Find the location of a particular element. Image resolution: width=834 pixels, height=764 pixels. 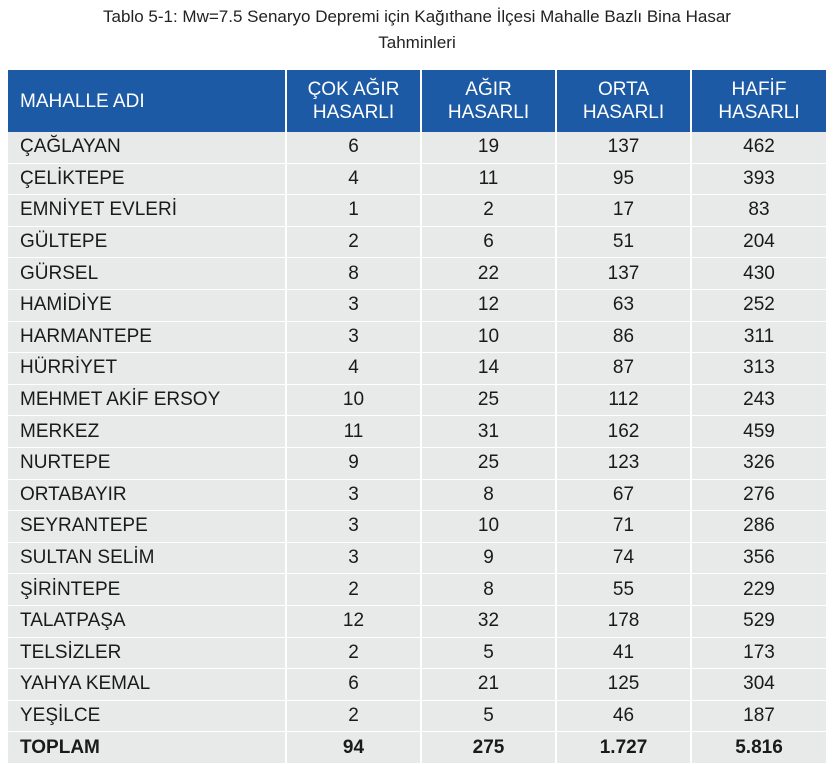

cell-light: 529 is located at coordinates (758, 621).